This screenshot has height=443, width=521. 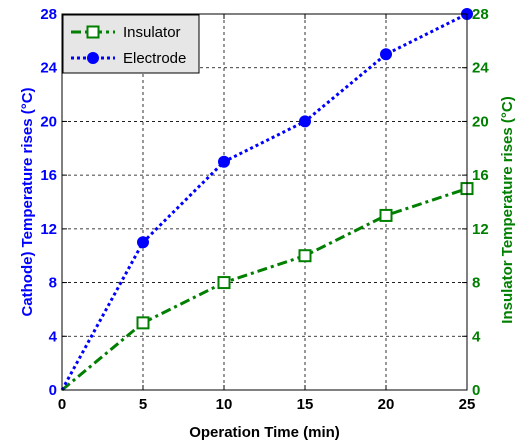 What do you see at coordinates (264, 432) in the screenshot?
I see `x-axis-label: Operation Time (min)` at bounding box center [264, 432].